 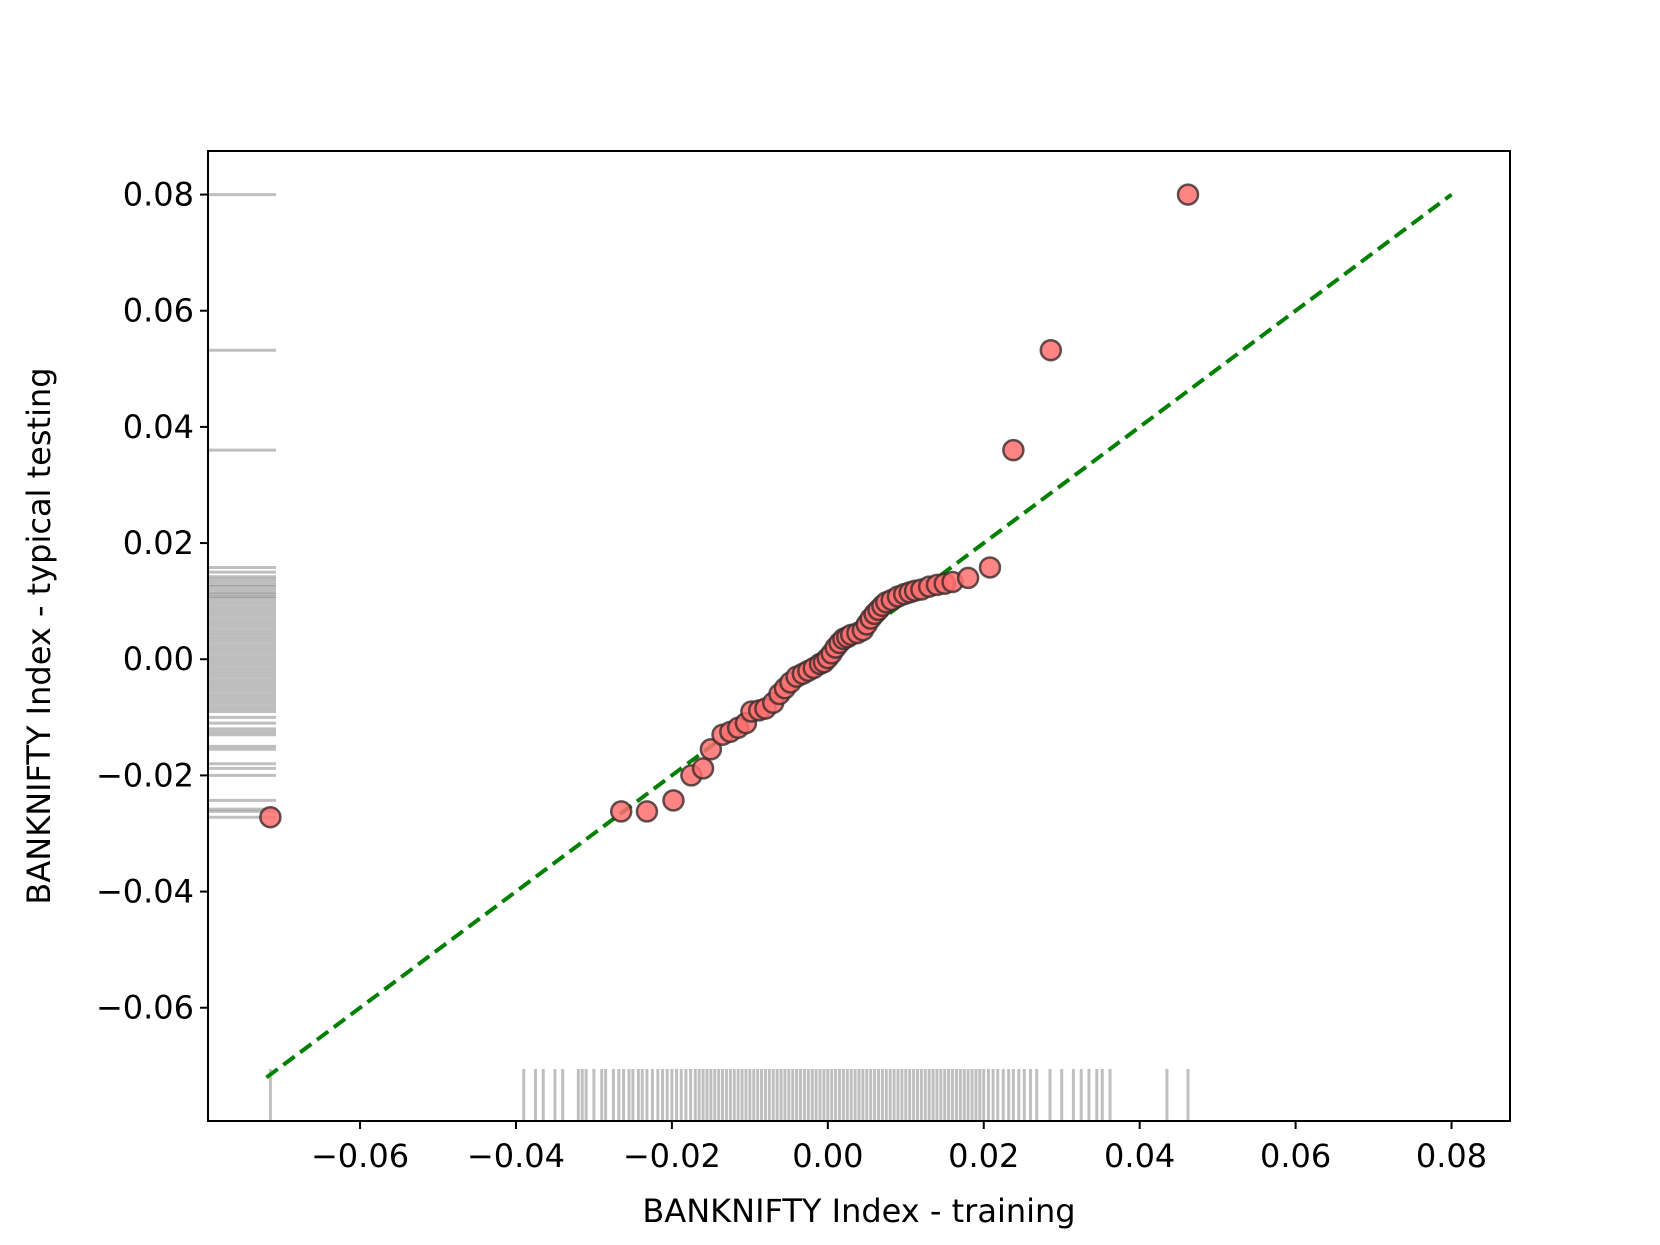 What do you see at coordinates (242, 506) in the screenshot?
I see `y-rug` at bounding box center [242, 506].